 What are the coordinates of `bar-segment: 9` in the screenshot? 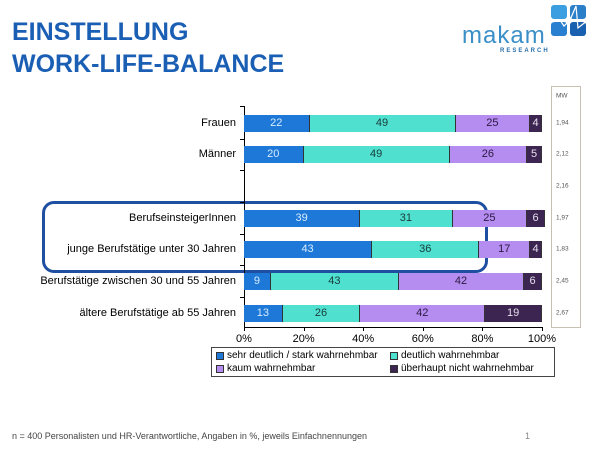 It's located at (257, 281).